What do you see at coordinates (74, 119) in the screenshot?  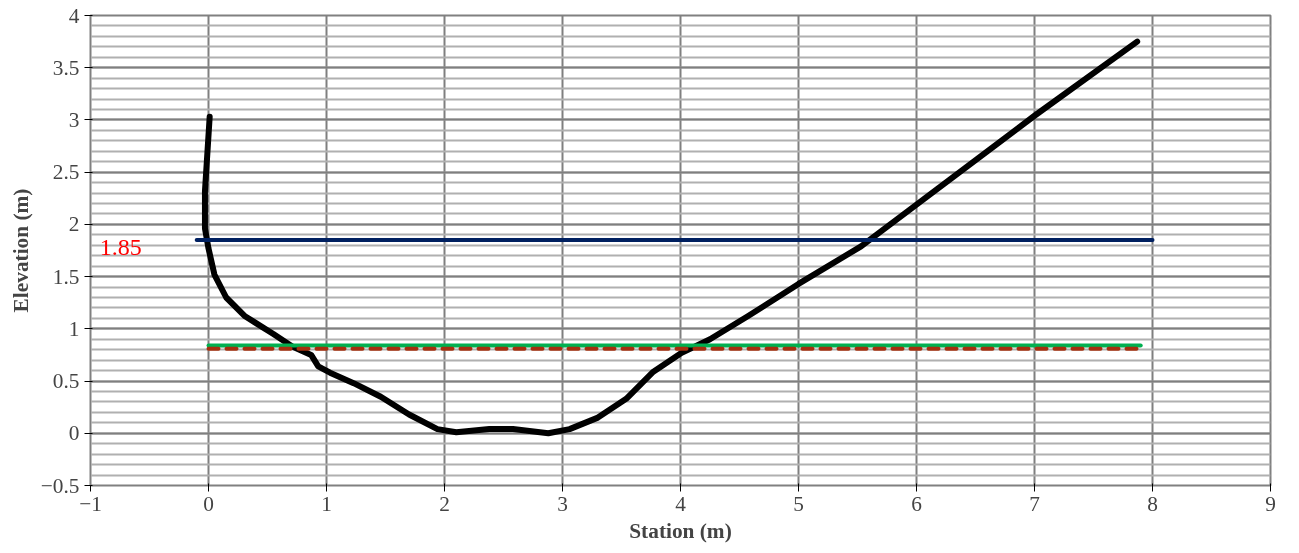 I see `y-tick-label: 3` at bounding box center [74, 119].